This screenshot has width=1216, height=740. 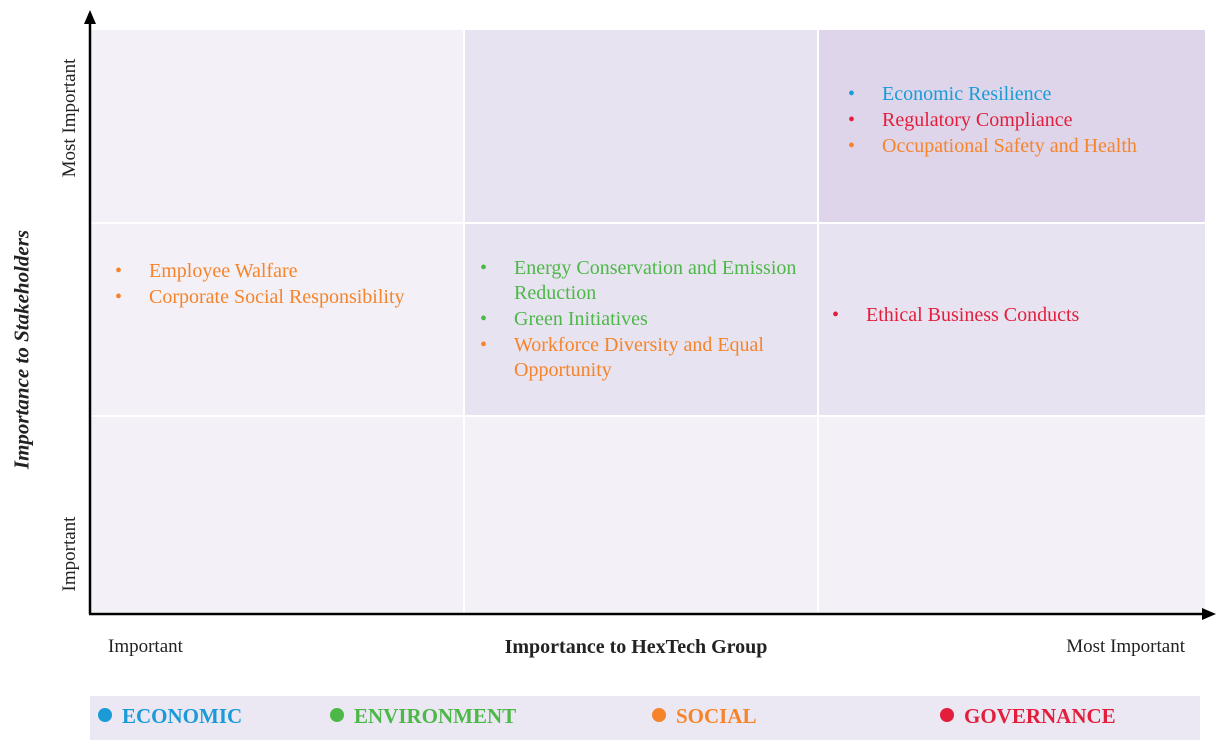 I want to click on y-axis-title: Importance to Stakeholders, so click(x=21, y=349).